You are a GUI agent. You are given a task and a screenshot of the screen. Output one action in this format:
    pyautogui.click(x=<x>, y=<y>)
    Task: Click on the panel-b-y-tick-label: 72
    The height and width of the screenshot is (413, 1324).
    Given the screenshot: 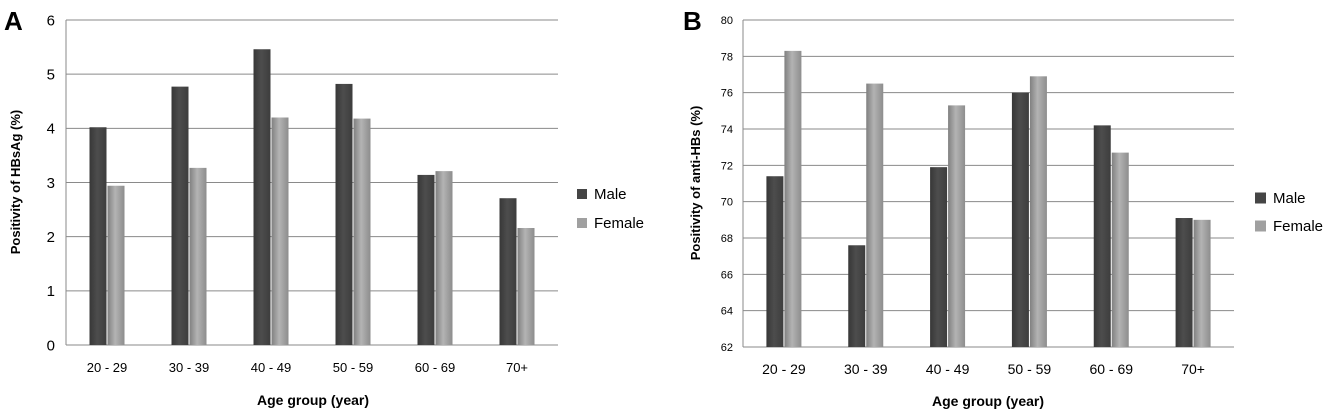 What is the action you would take?
    pyautogui.click(x=727, y=166)
    